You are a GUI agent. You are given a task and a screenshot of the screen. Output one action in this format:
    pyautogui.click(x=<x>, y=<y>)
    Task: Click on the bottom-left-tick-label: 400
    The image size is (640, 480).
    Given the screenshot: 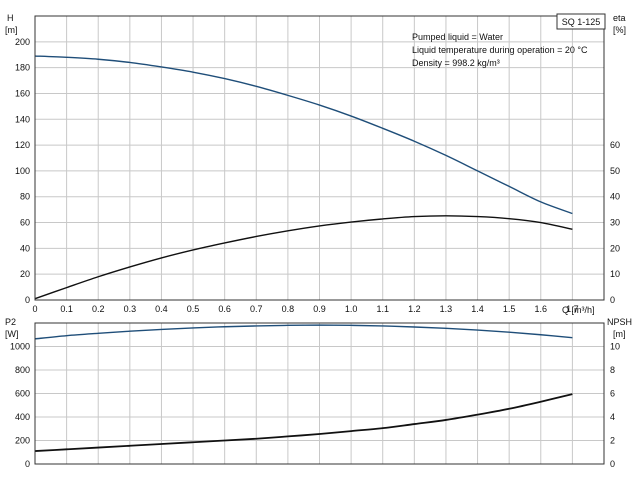 What is the action you would take?
    pyautogui.click(x=22, y=417)
    